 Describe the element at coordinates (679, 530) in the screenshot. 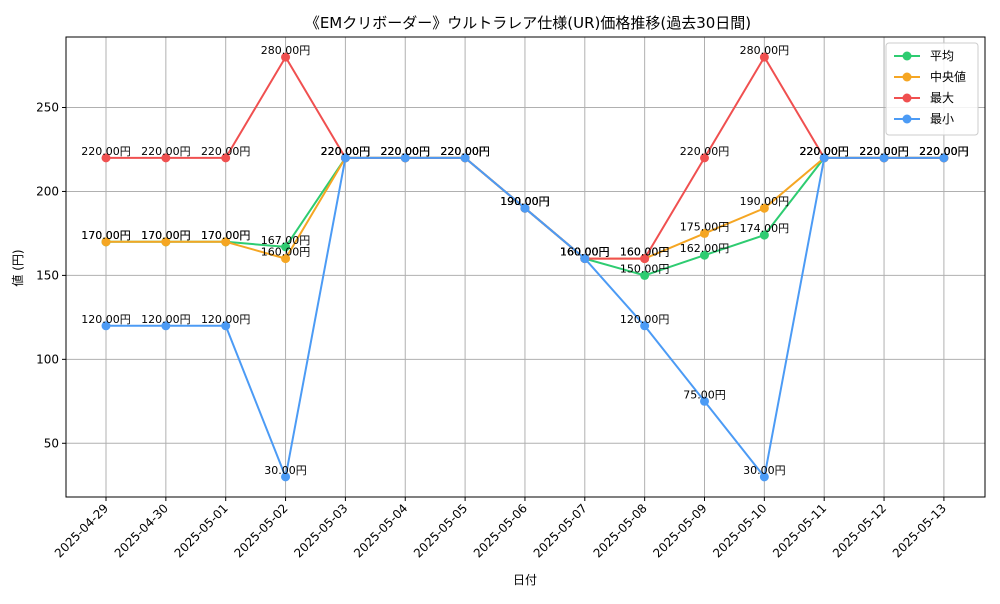

I see `x-tick-label: 2025-05-09` at that location.